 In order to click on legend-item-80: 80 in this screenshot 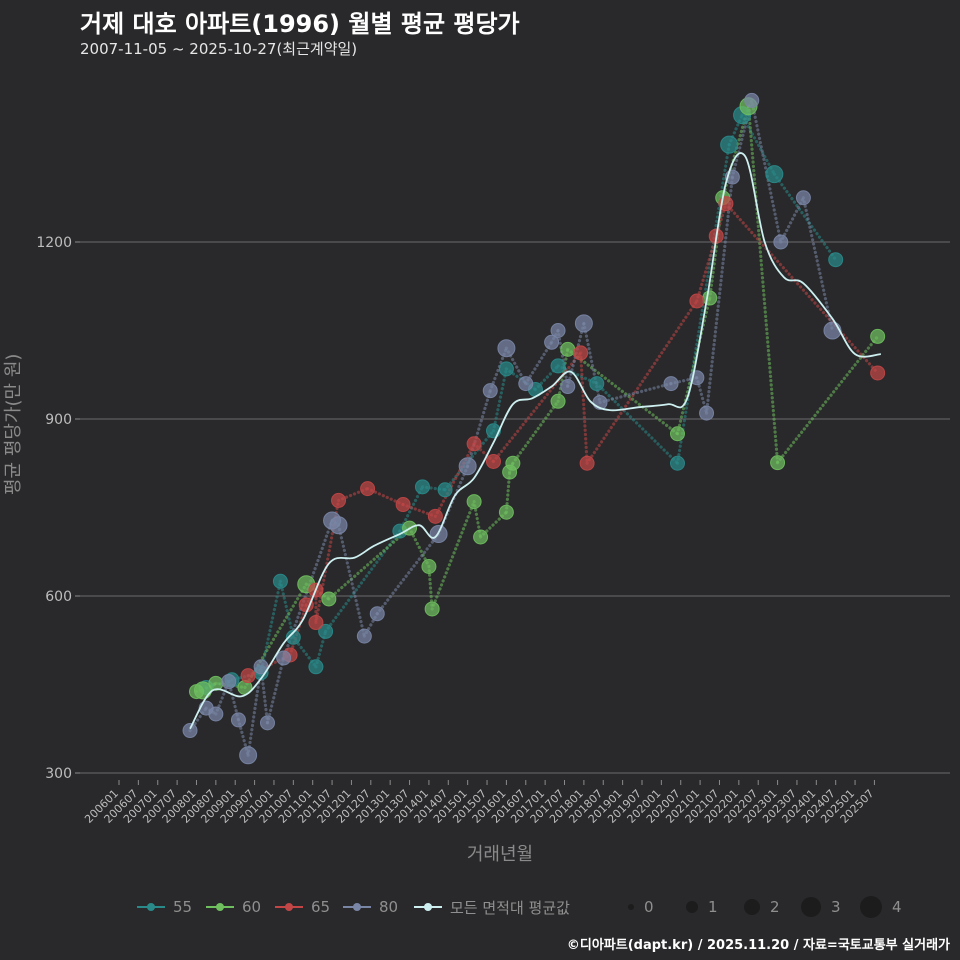, I will do `click(369, 907)`.